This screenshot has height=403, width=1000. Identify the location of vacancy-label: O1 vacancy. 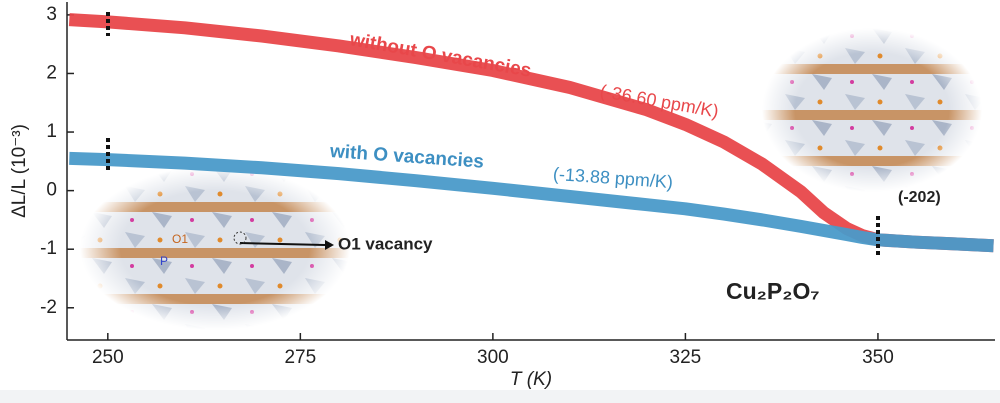
(385, 243).